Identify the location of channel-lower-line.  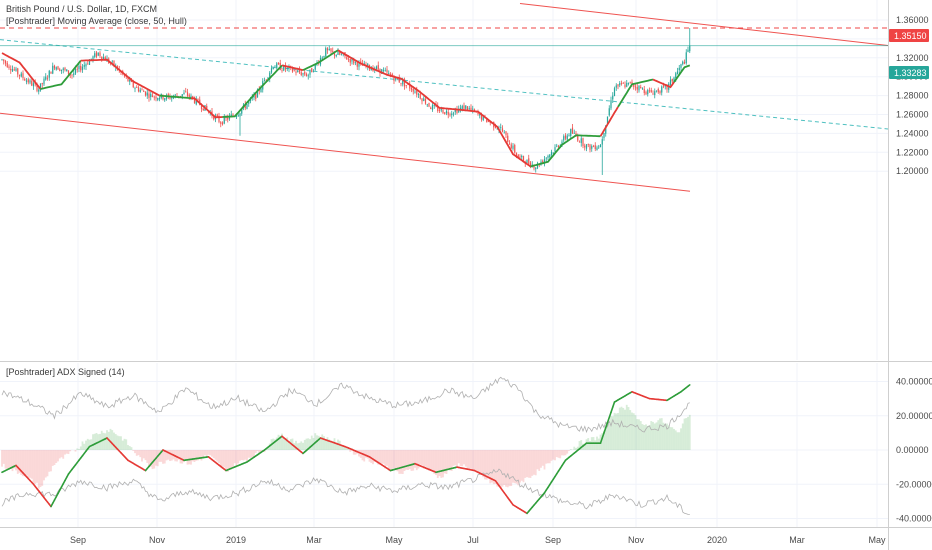
(345, 152).